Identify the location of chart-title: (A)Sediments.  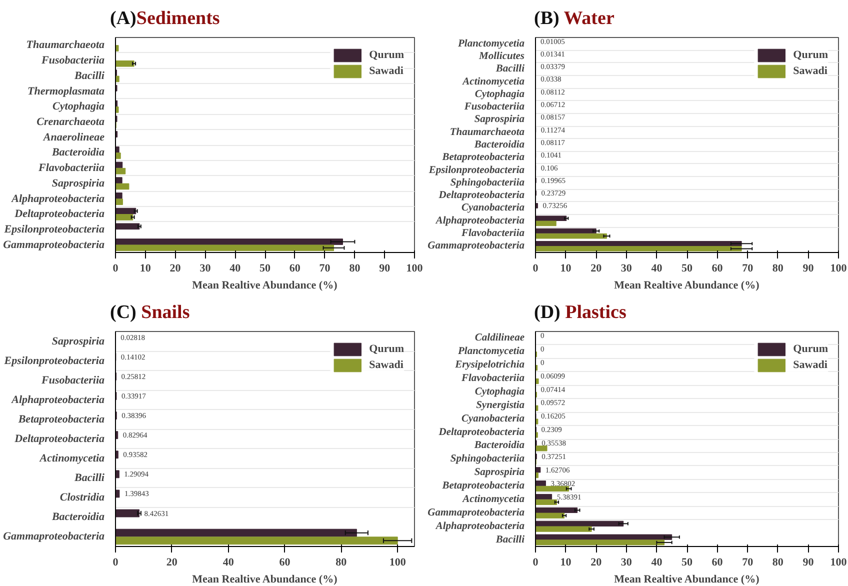
(165, 18).